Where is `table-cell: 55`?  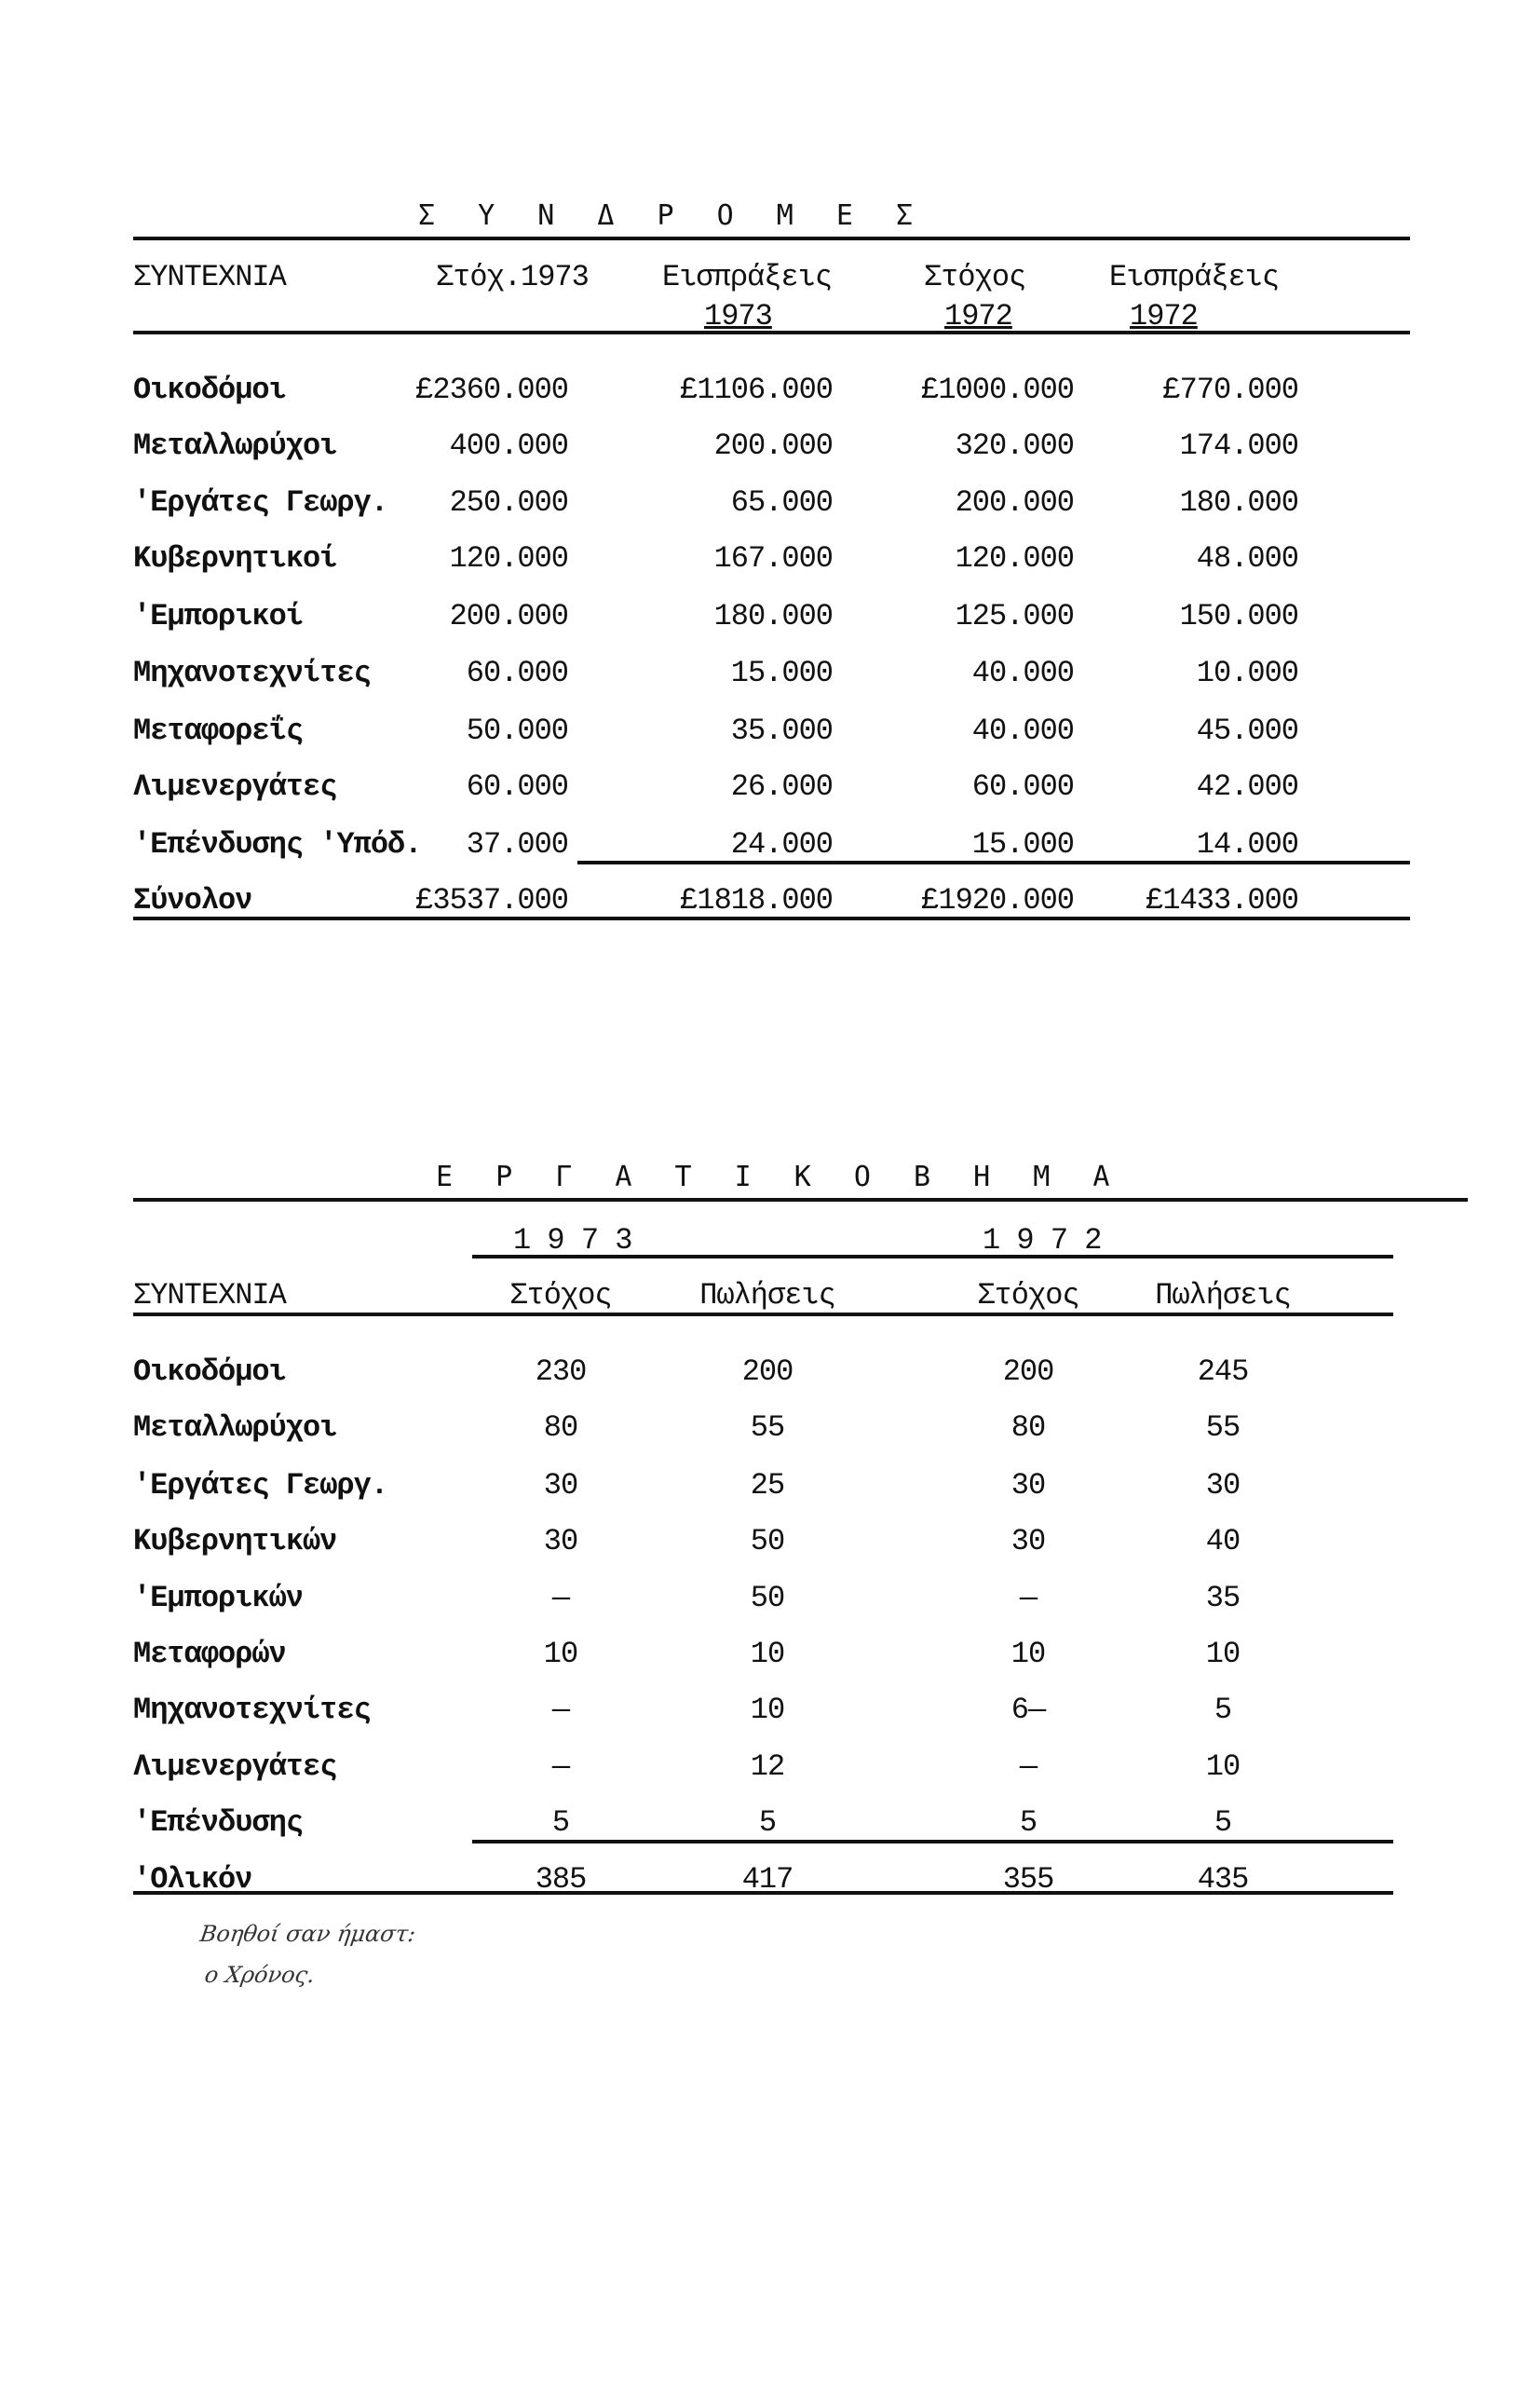
table-cell: 55 is located at coordinates (1223, 1427).